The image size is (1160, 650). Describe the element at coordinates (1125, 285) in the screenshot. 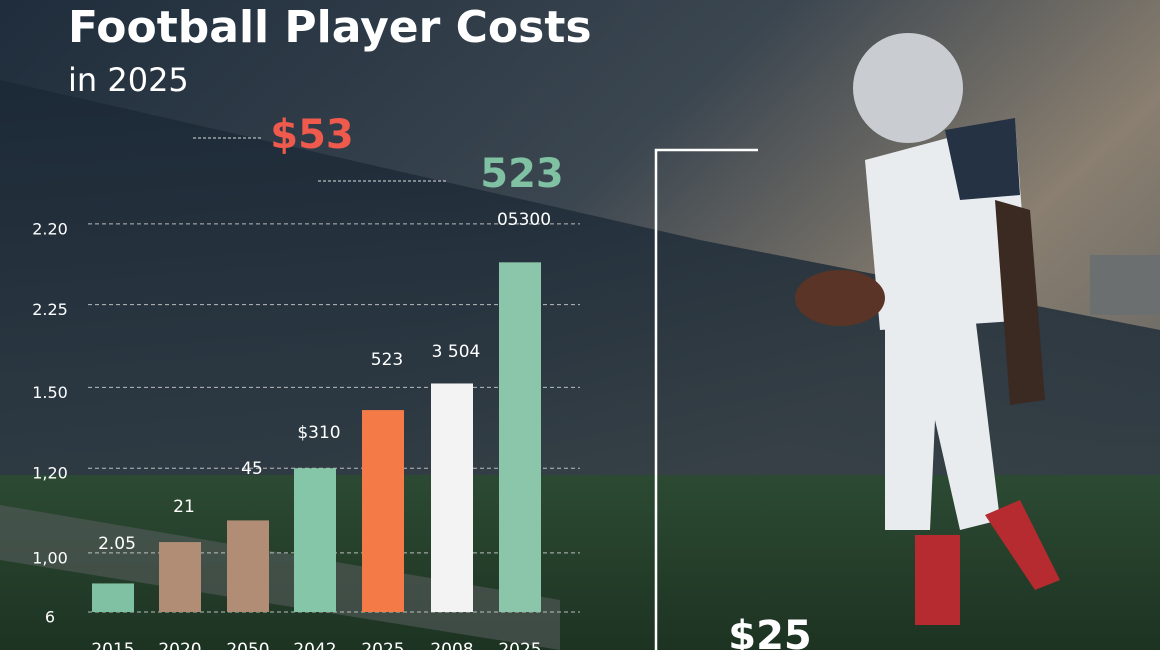

I see `scoreboard` at that location.